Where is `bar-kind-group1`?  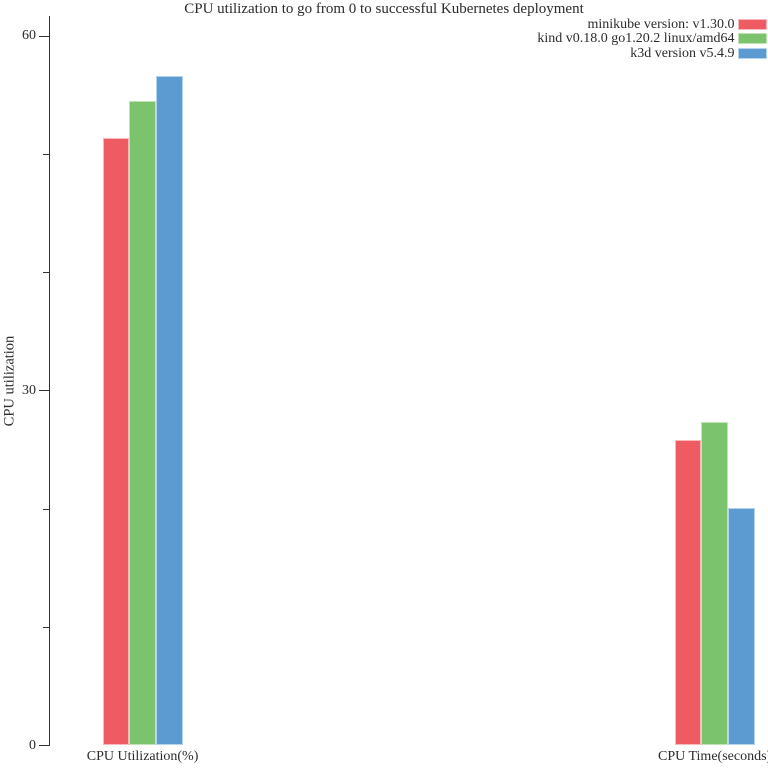
bar-kind-group1 is located at coordinates (714, 583).